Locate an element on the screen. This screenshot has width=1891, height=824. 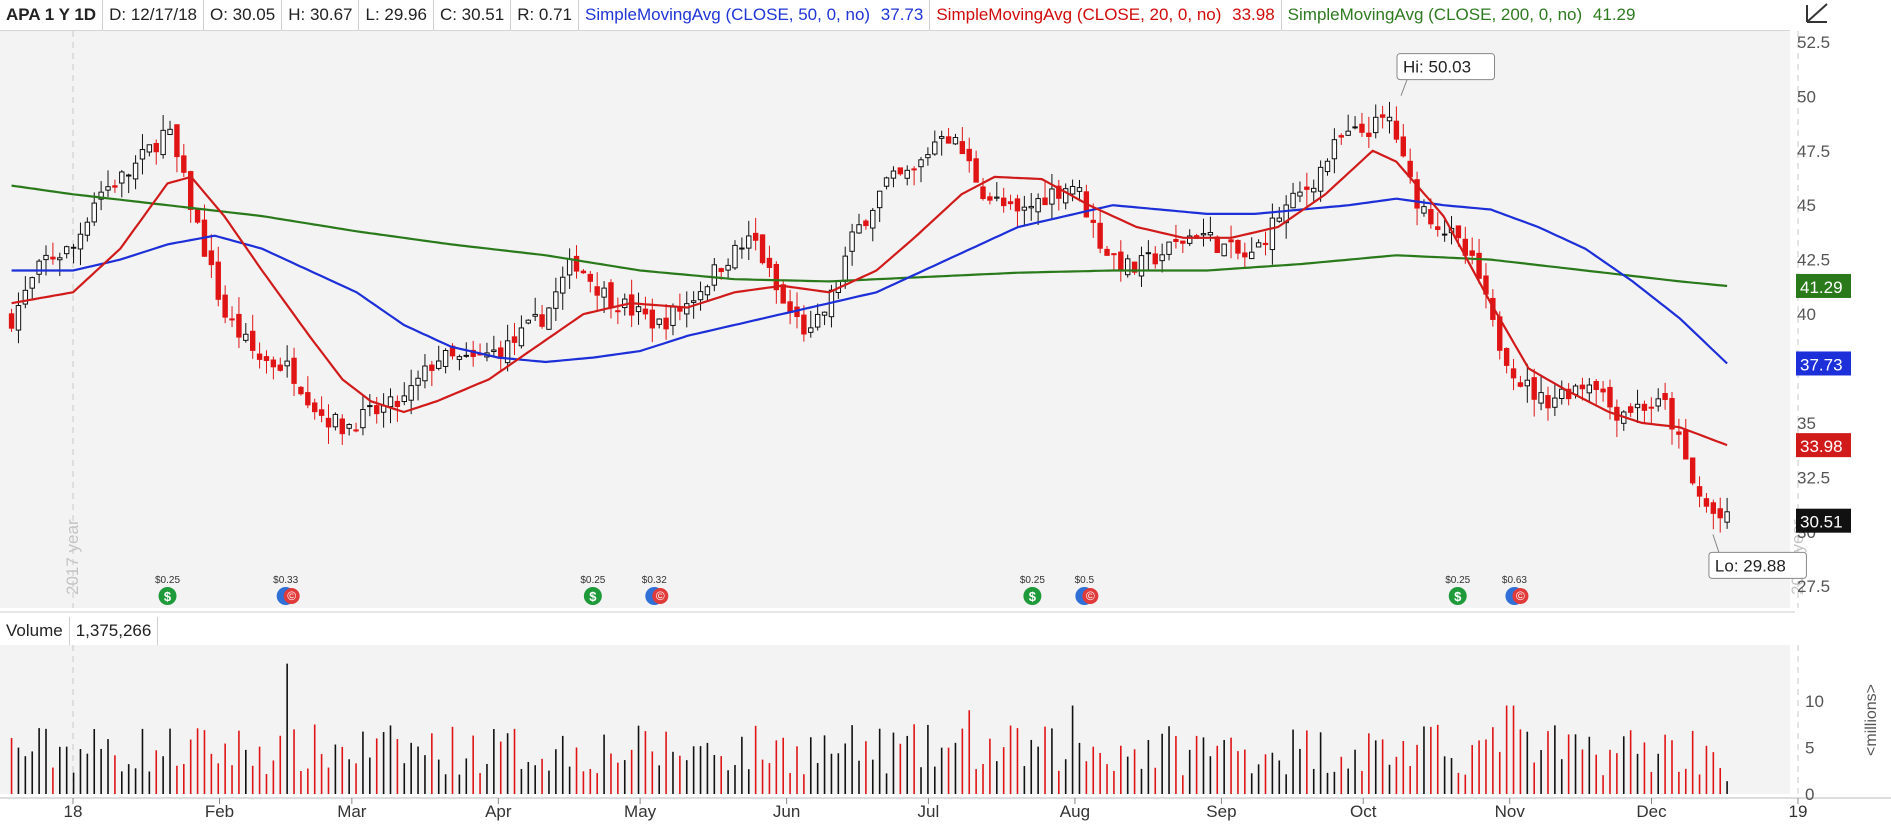
low-readout: L: 29.96 is located at coordinates (396, 15).